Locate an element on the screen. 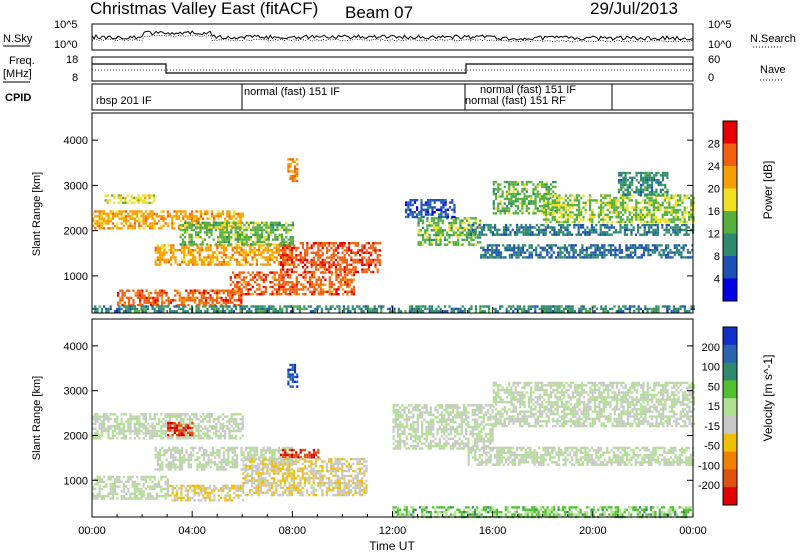 The height and width of the screenshot is (554, 800). power-cells-cell-2024 is located at coordinates (241, 293).